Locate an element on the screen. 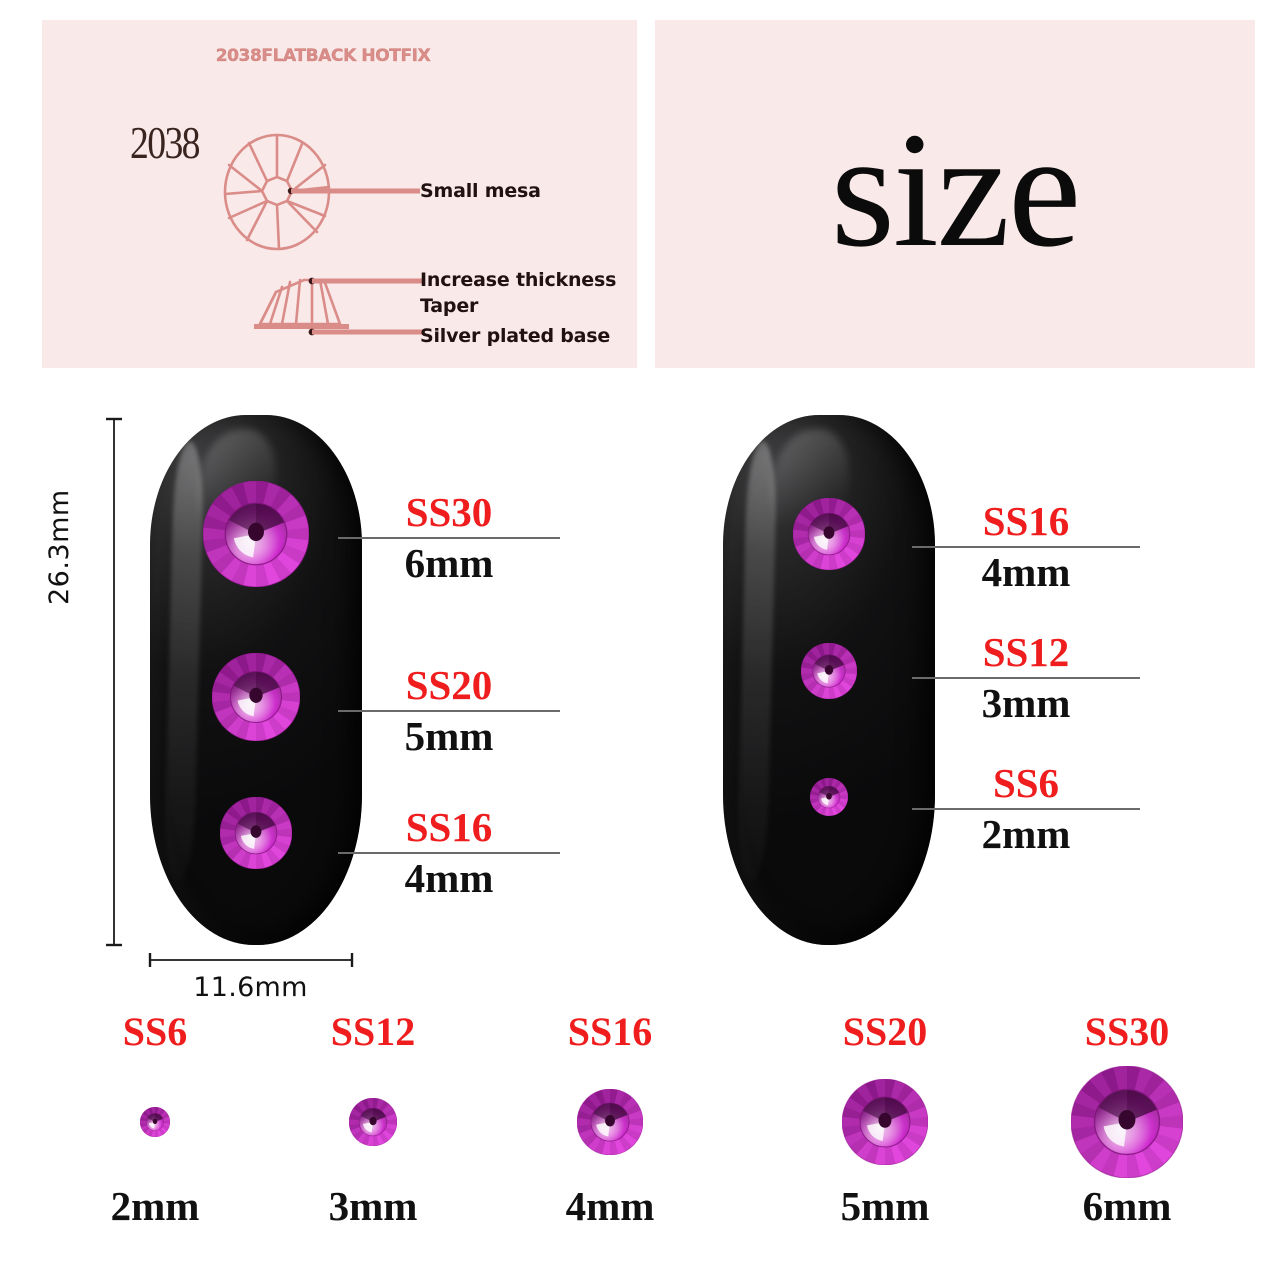 Image resolution: width=1288 pixels, height=1288 pixels. gem-icon-ss12 is located at coordinates (373, 1122).